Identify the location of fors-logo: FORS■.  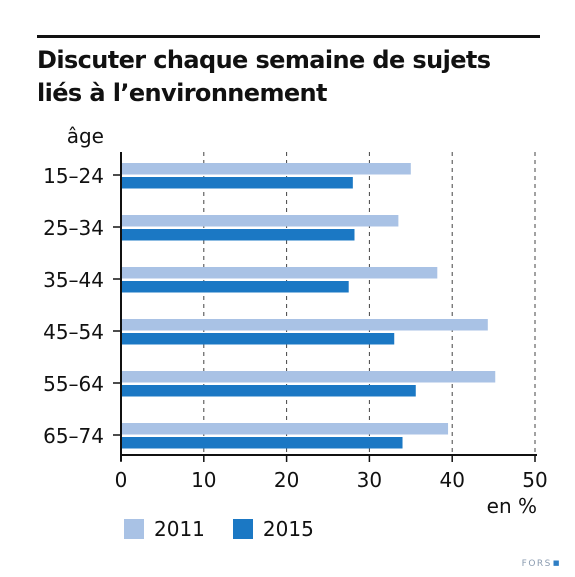
(541, 564).